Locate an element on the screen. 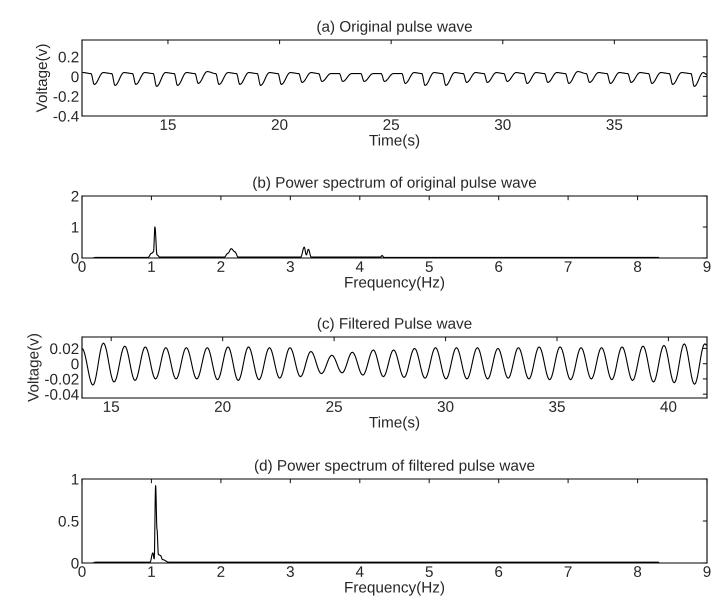 The height and width of the screenshot is (610, 716). y-tick-label: -0.4 is located at coordinates (66, 116).